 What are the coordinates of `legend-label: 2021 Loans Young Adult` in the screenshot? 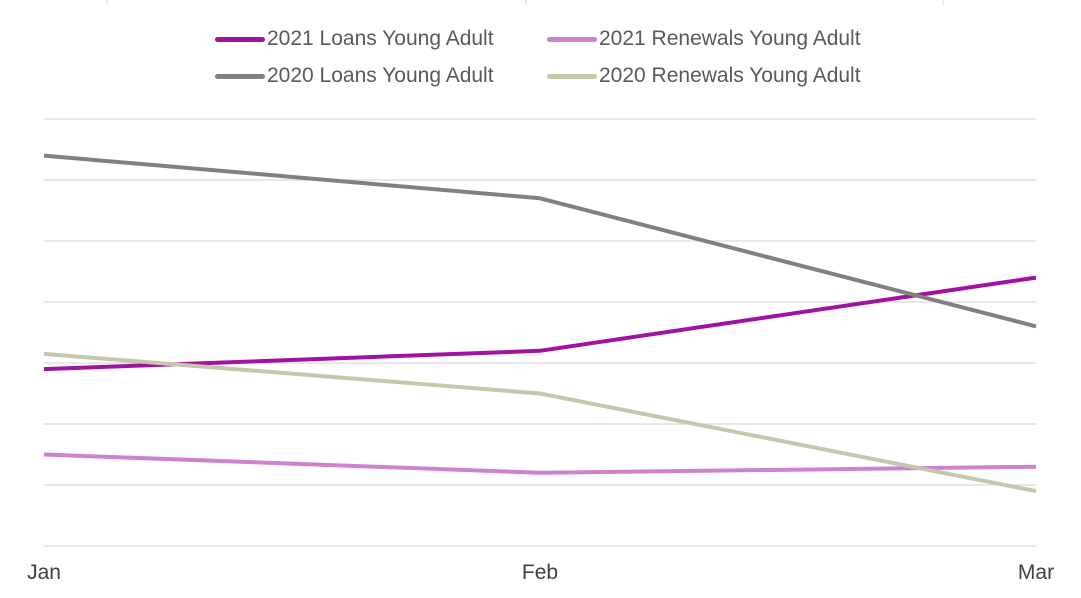 It's located at (380, 38).